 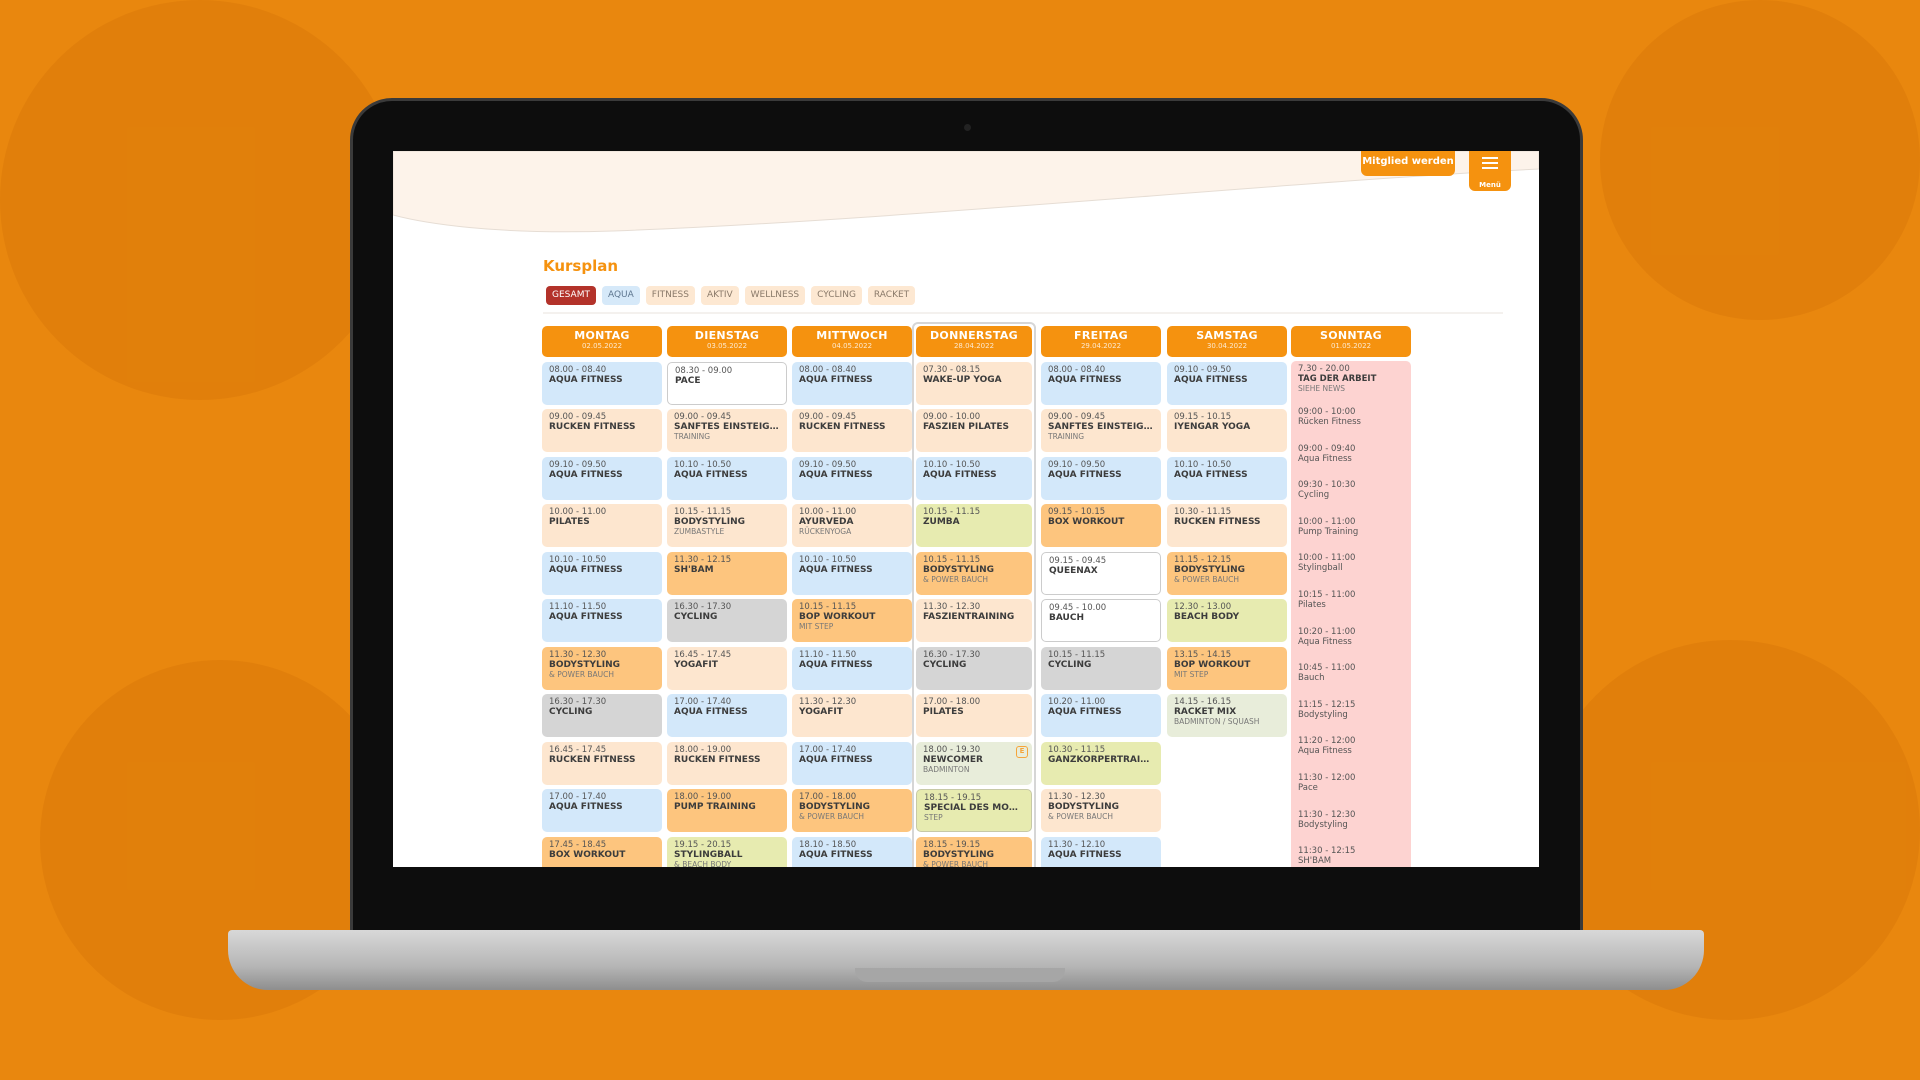 I want to click on course-card: 11.15 - 12.15 BODYSTYLING & POWER BAUCH, so click(x=1227, y=573).